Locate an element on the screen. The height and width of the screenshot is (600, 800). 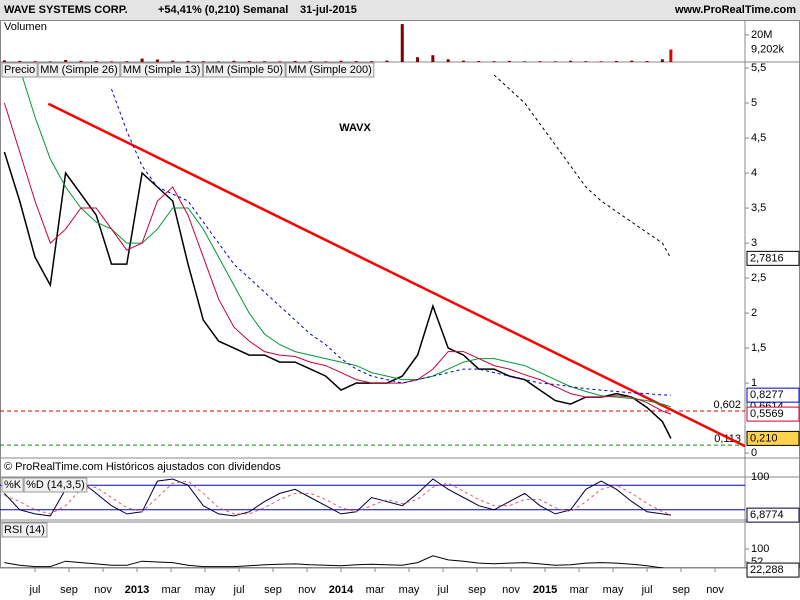
legend-entry: MM (Simple 50) is located at coordinates (244, 70).